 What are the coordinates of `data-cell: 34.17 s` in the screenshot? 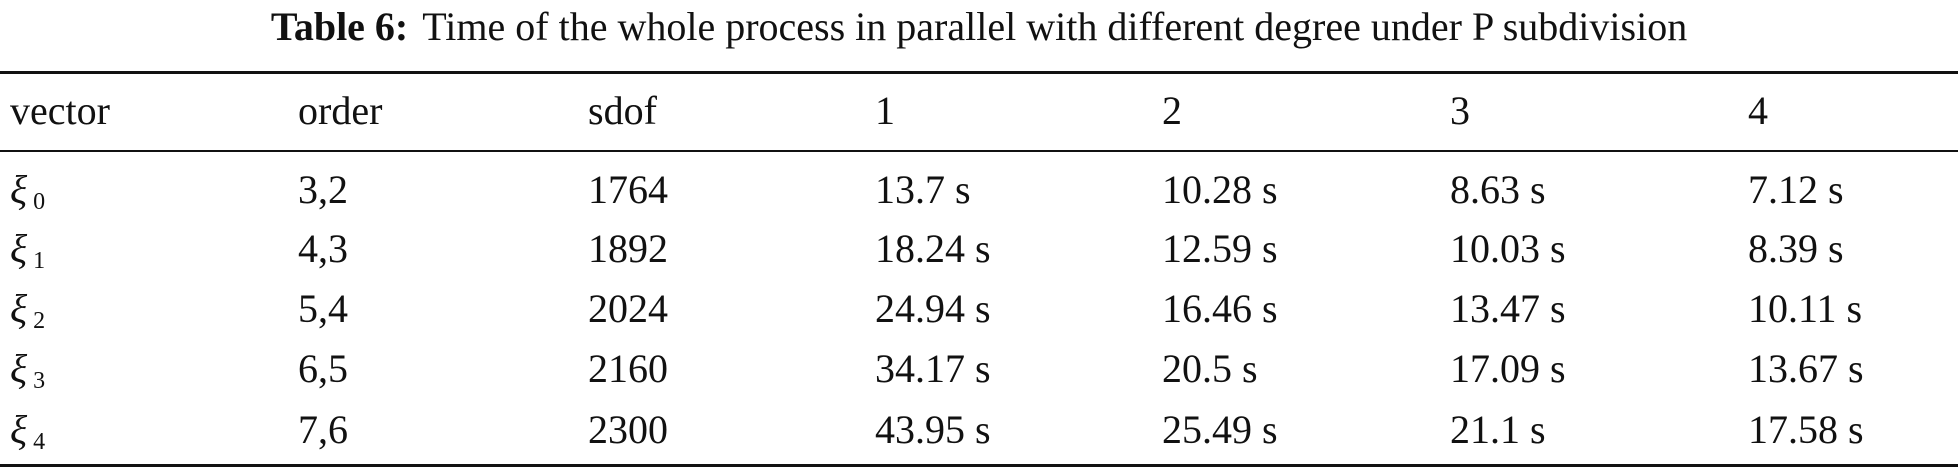 It's located at (933, 368).